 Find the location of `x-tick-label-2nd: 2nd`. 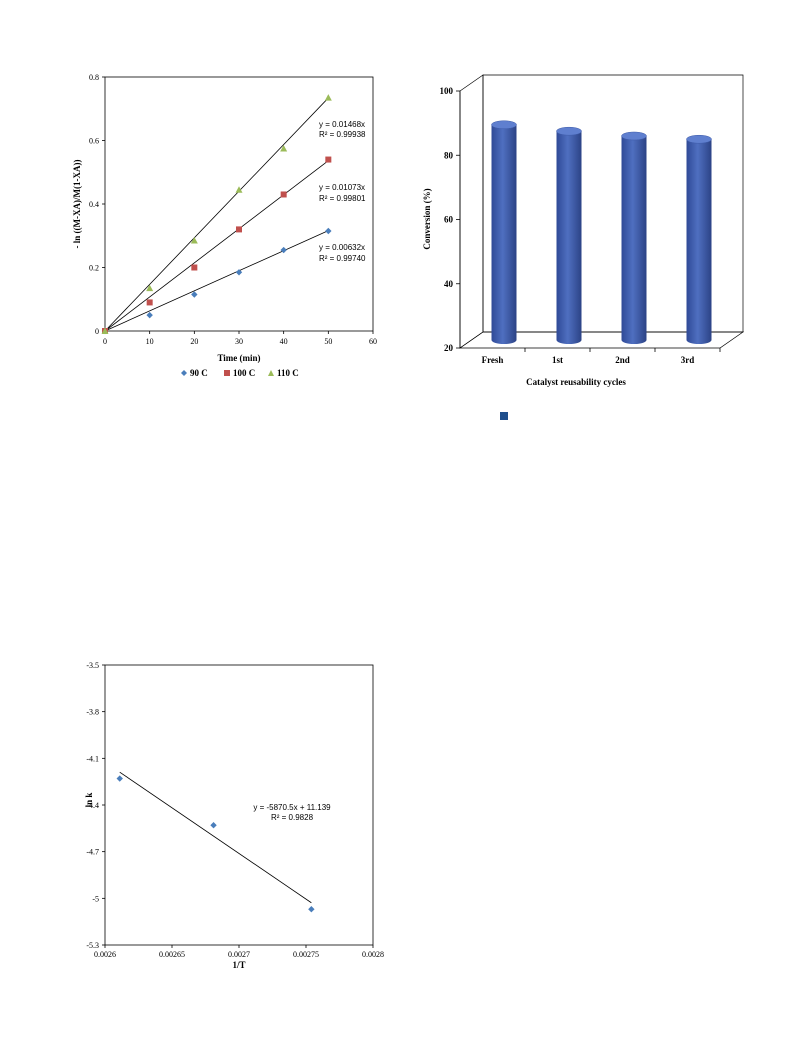

x-tick-label-2nd: 2nd is located at coordinates (622, 360).